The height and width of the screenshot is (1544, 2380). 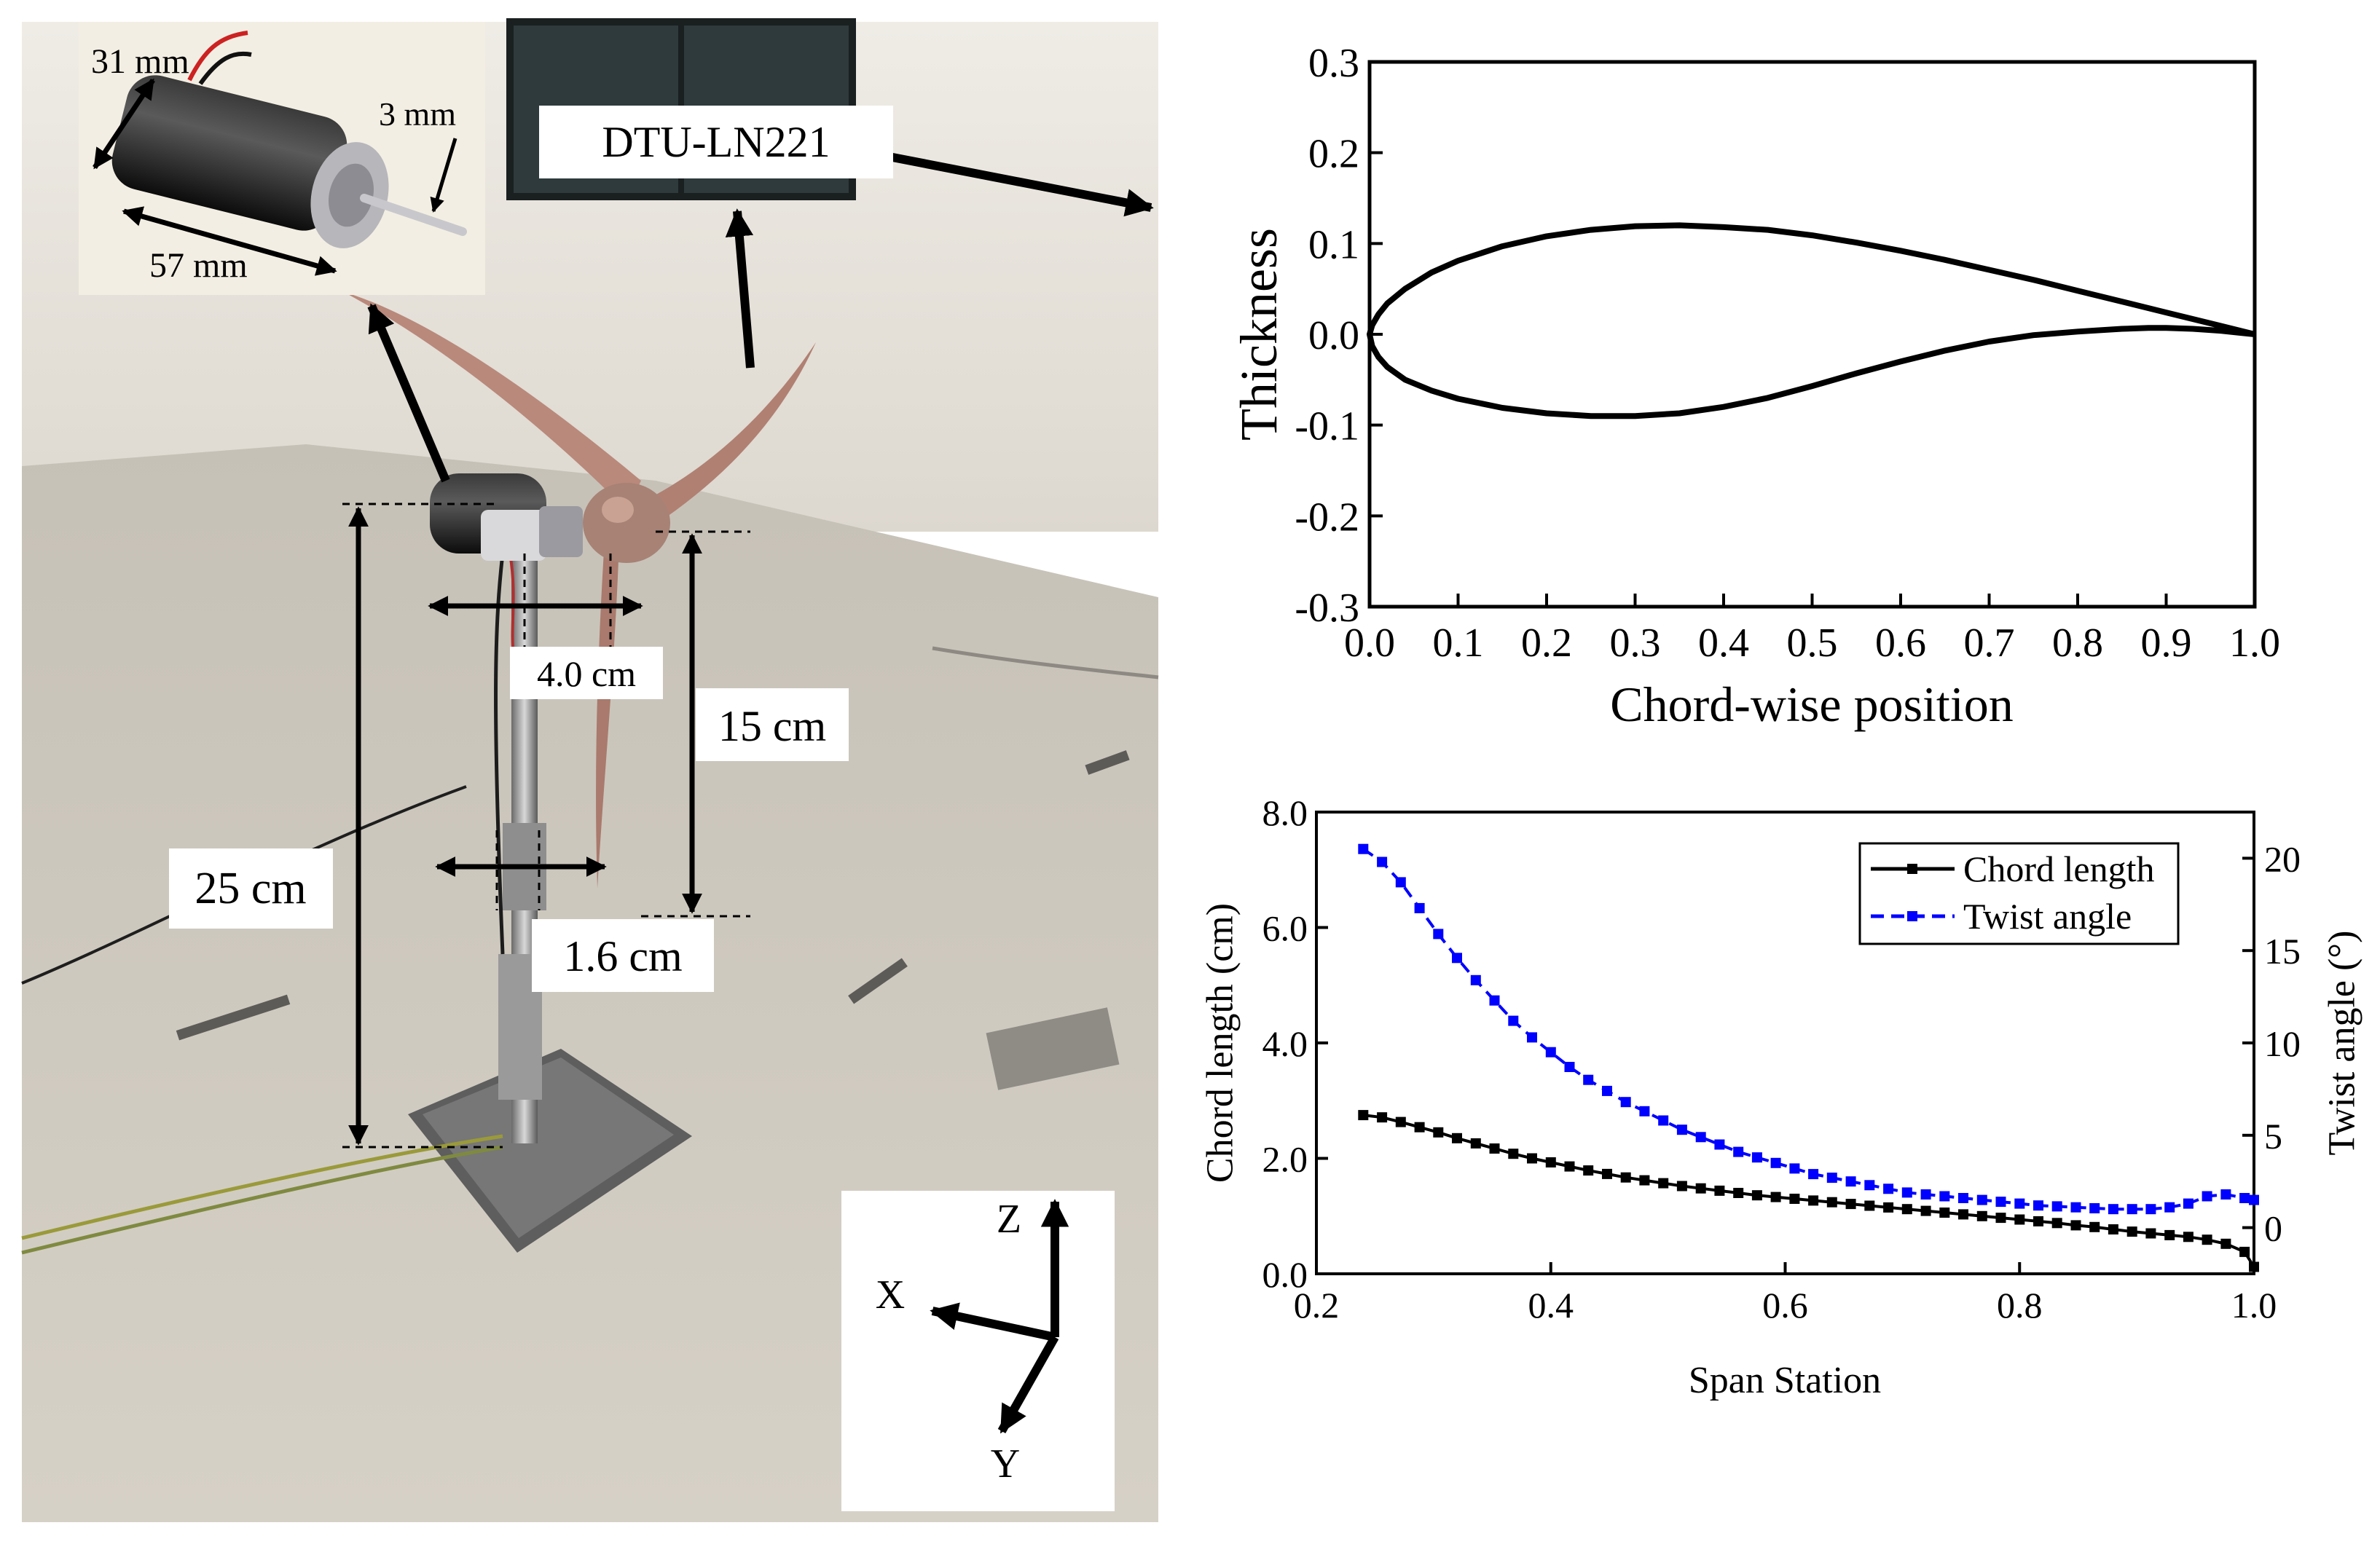 I want to click on axis-y-arrow, so click(x=1028, y=1384).